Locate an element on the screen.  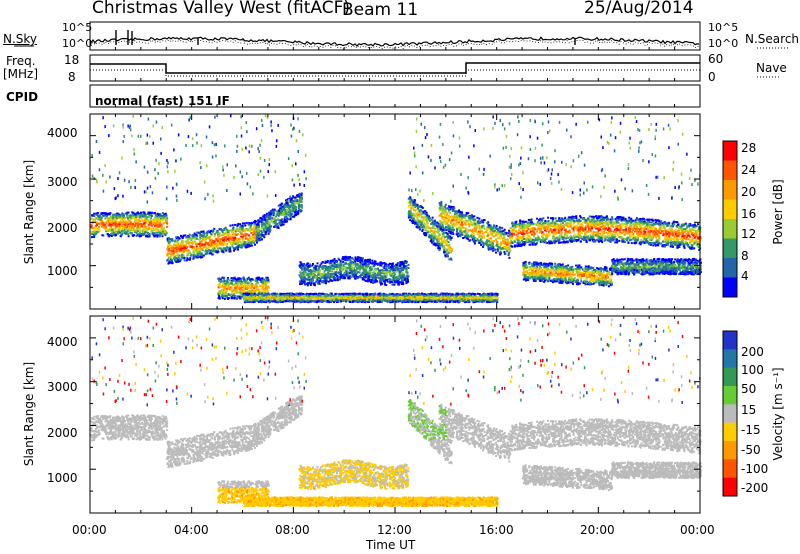
power-cb-tick-24: 24 is located at coordinates (748, 170).